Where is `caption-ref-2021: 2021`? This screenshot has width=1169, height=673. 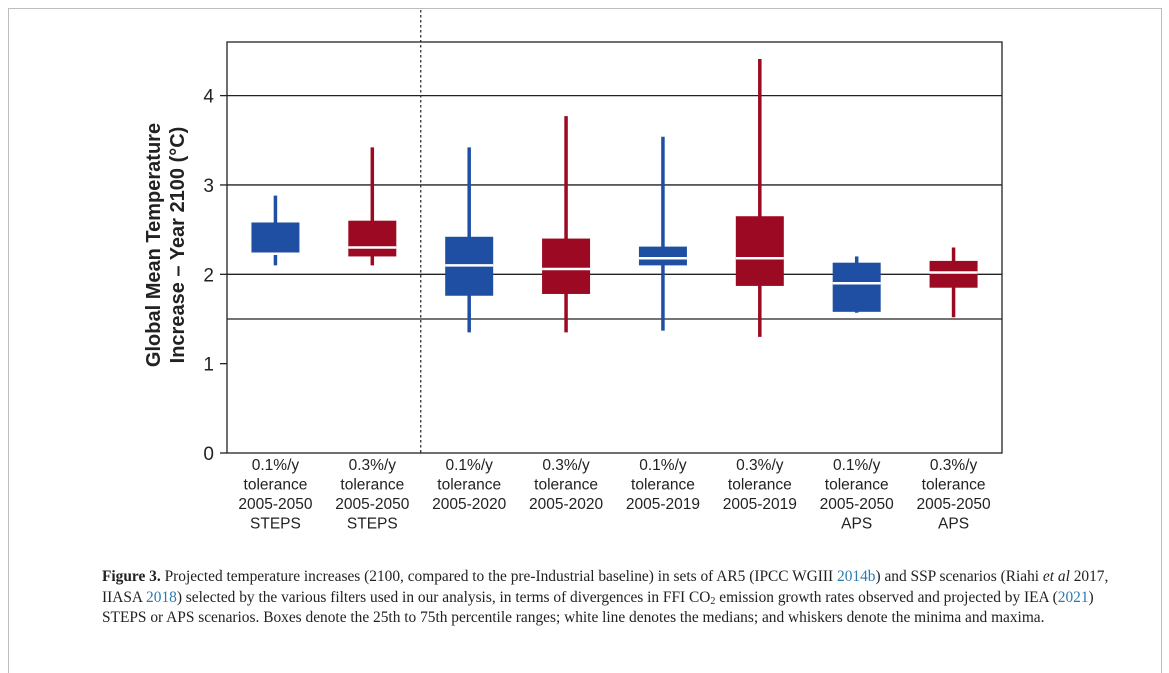
caption-ref-2021: 2021 is located at coordinates (1073, 597).